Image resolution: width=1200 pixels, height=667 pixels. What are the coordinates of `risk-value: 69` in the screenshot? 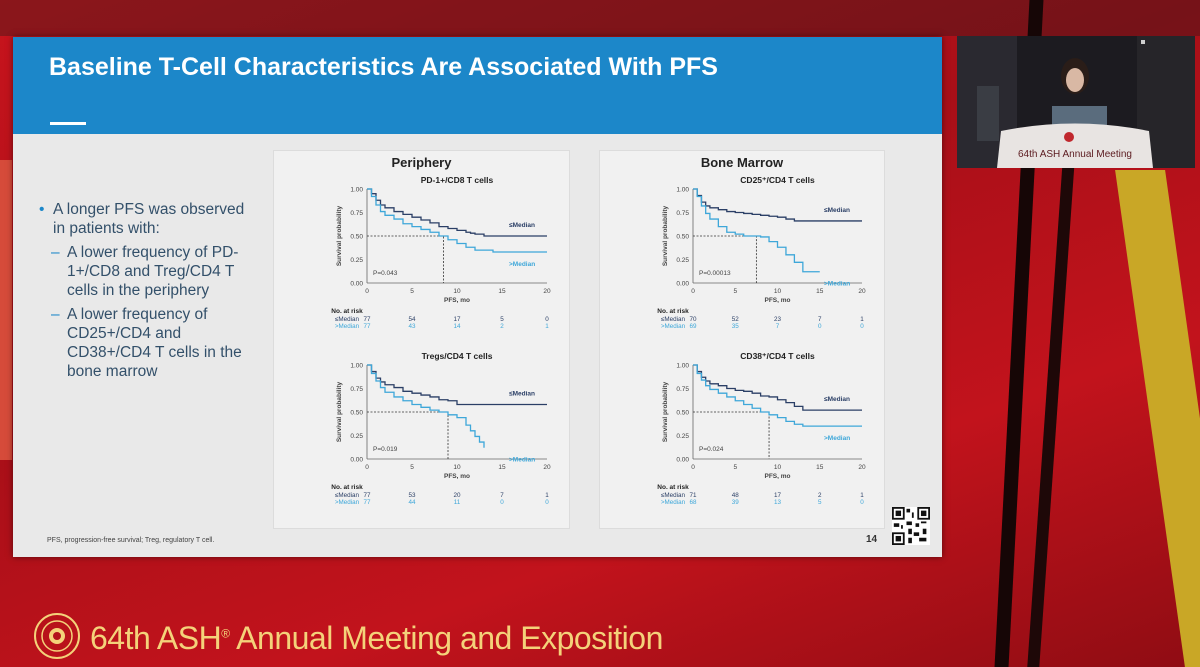 It's located at (693, 326).